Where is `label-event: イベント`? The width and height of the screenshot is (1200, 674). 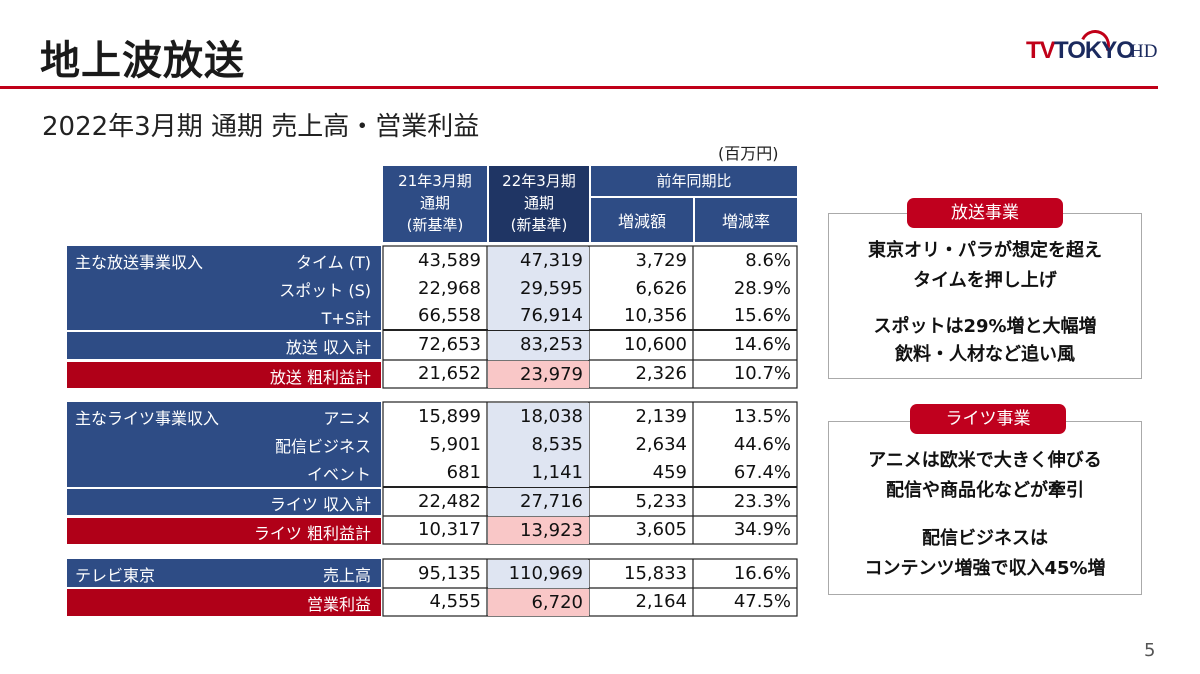 label-event: イベント is located at coordinates (338, 474).